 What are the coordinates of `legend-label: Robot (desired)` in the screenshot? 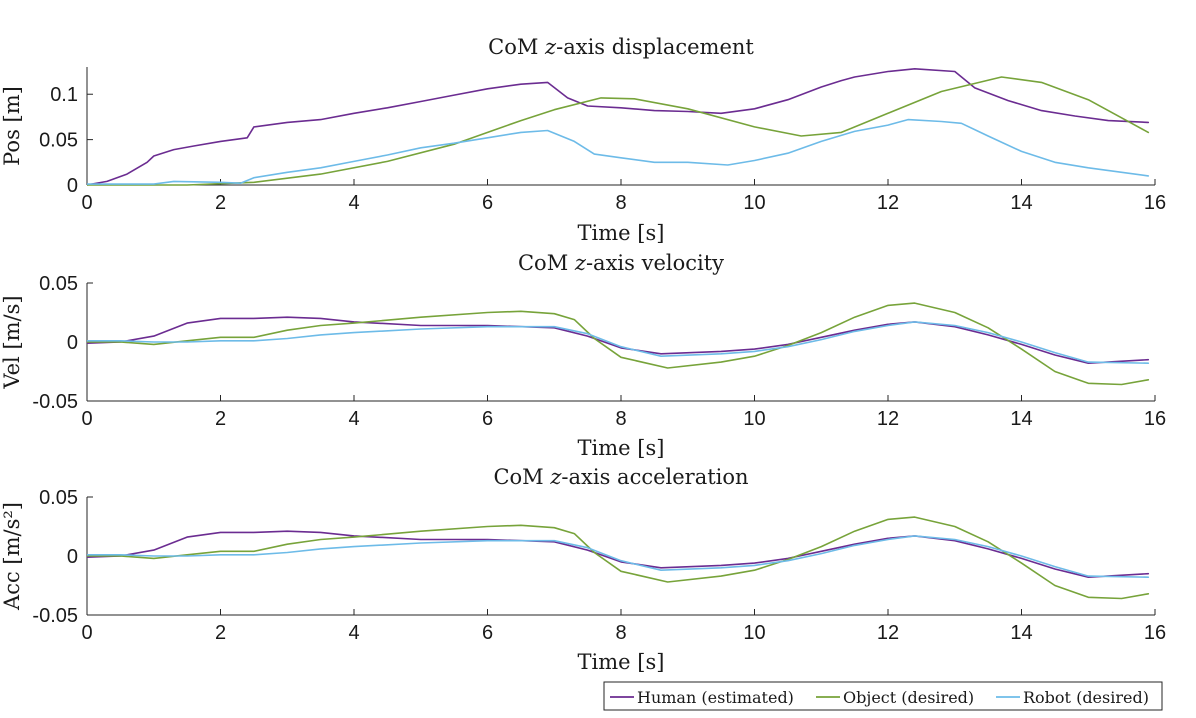 It's located at (1086, 697).